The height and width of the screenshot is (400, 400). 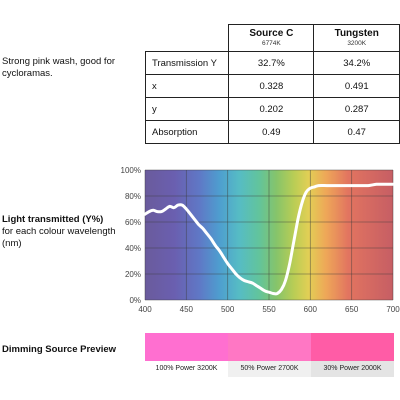 I want to click on tungsten-header: Tungsten 3200K, so click(x=356, y=38).